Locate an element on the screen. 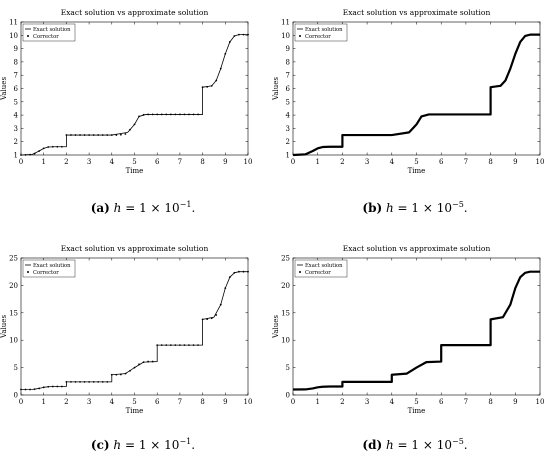 This screenshot has height=457, width=550. caption-c: (c) h = 1 × 10−1. is located at coordinates (143, 444).